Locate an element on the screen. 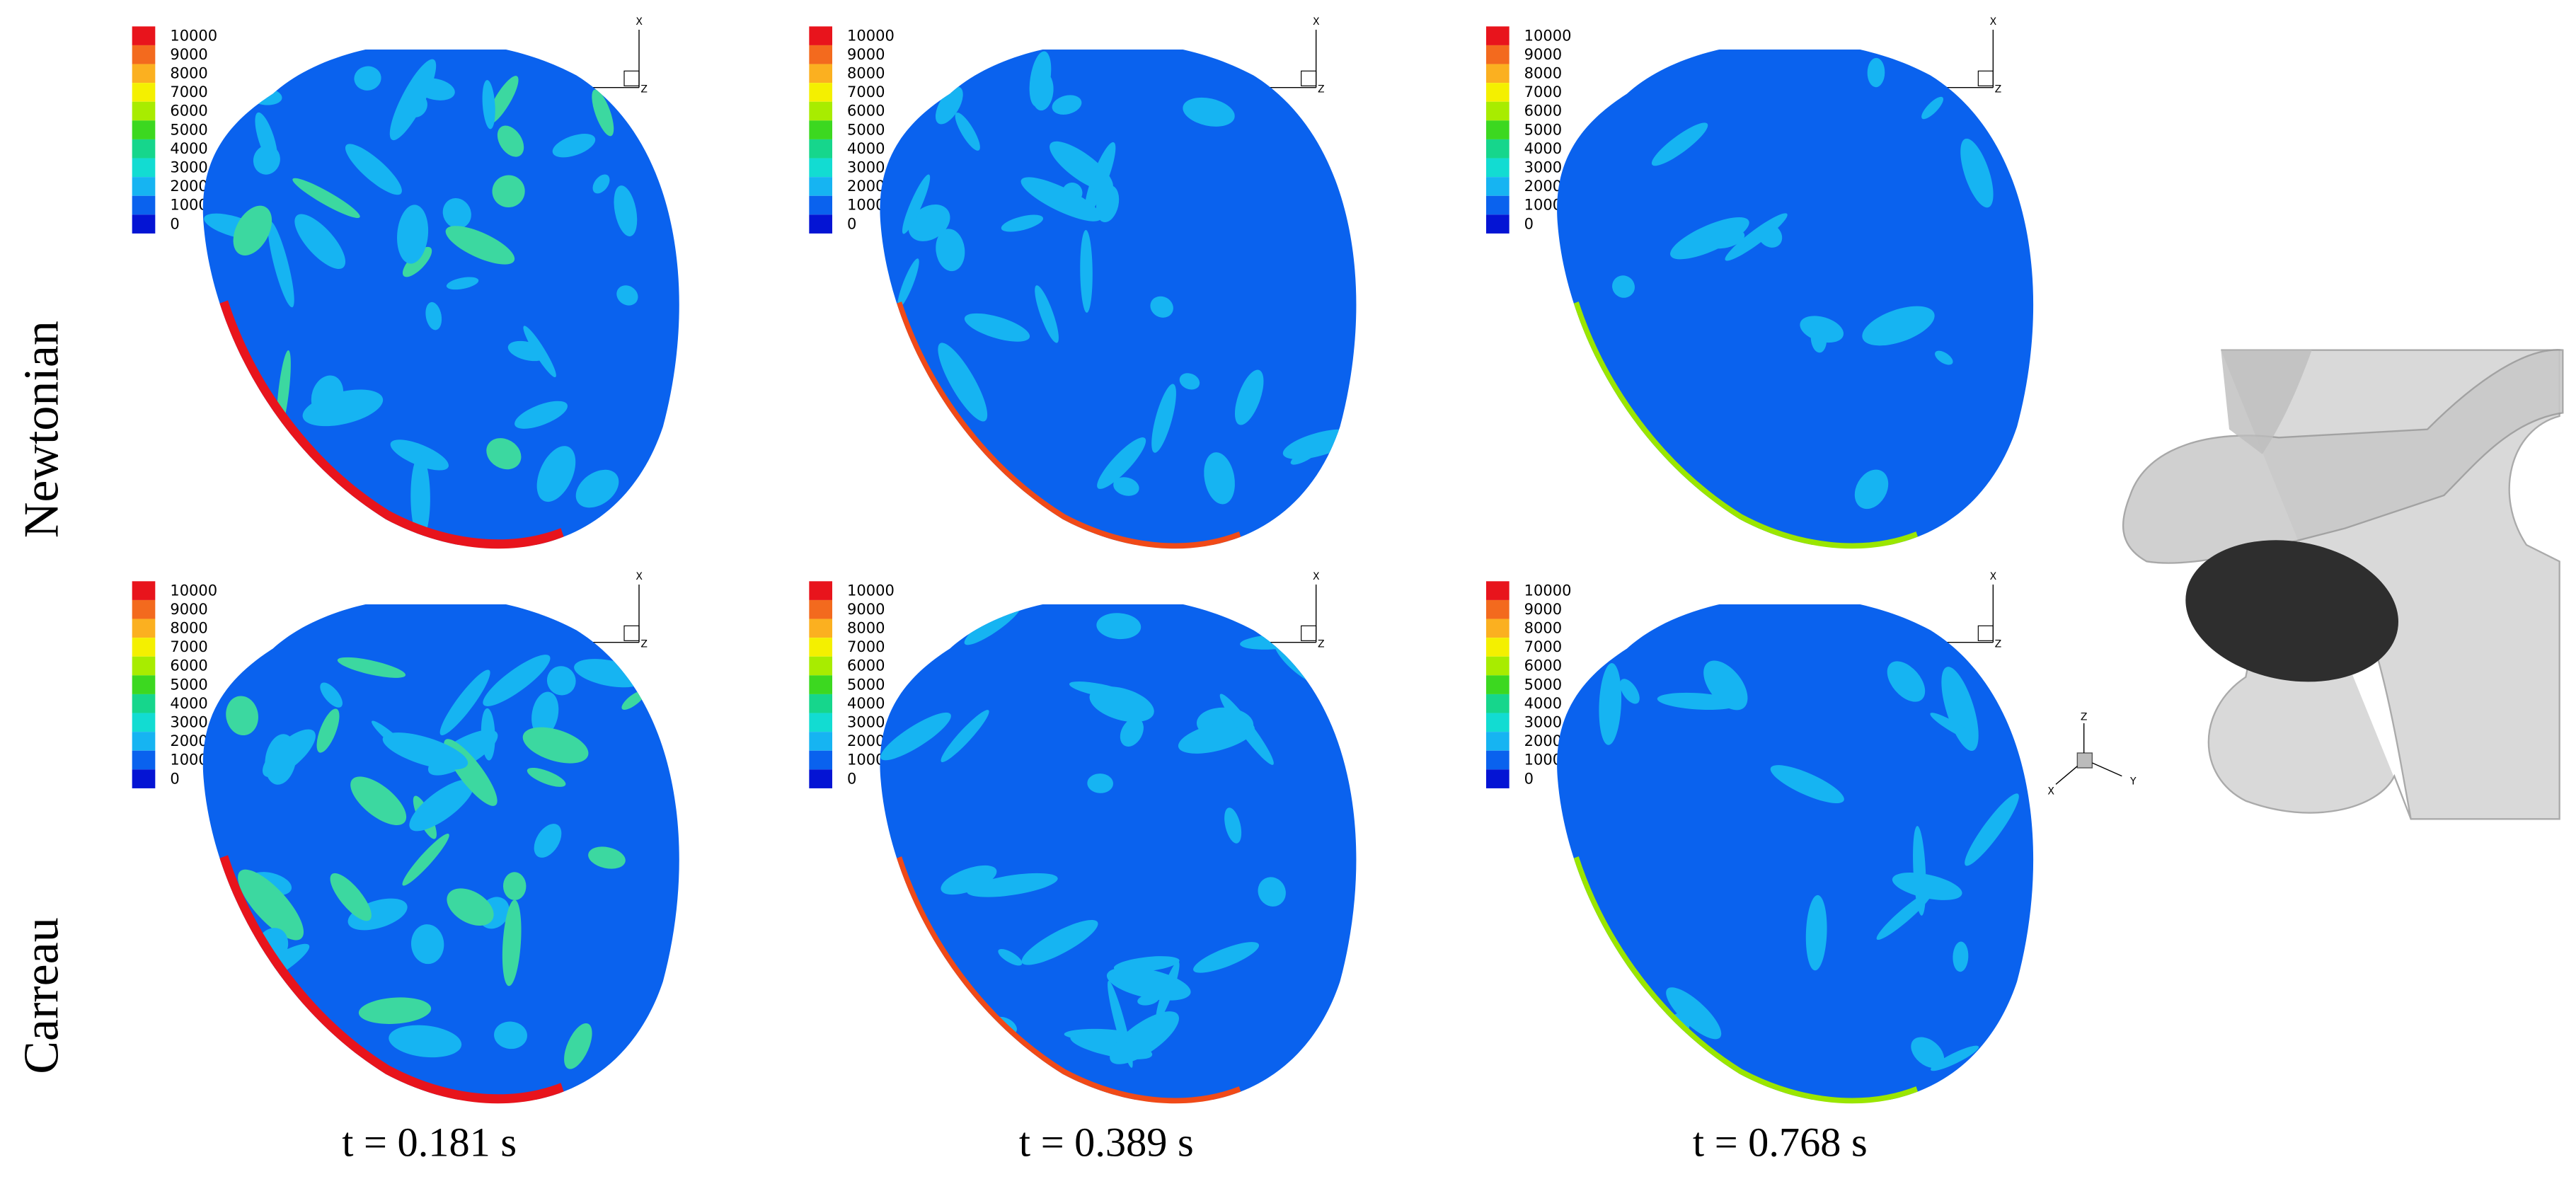 This screenshot has width=2576, height=1179. legend-label: 4000 is located at coordinates (1543, 148).